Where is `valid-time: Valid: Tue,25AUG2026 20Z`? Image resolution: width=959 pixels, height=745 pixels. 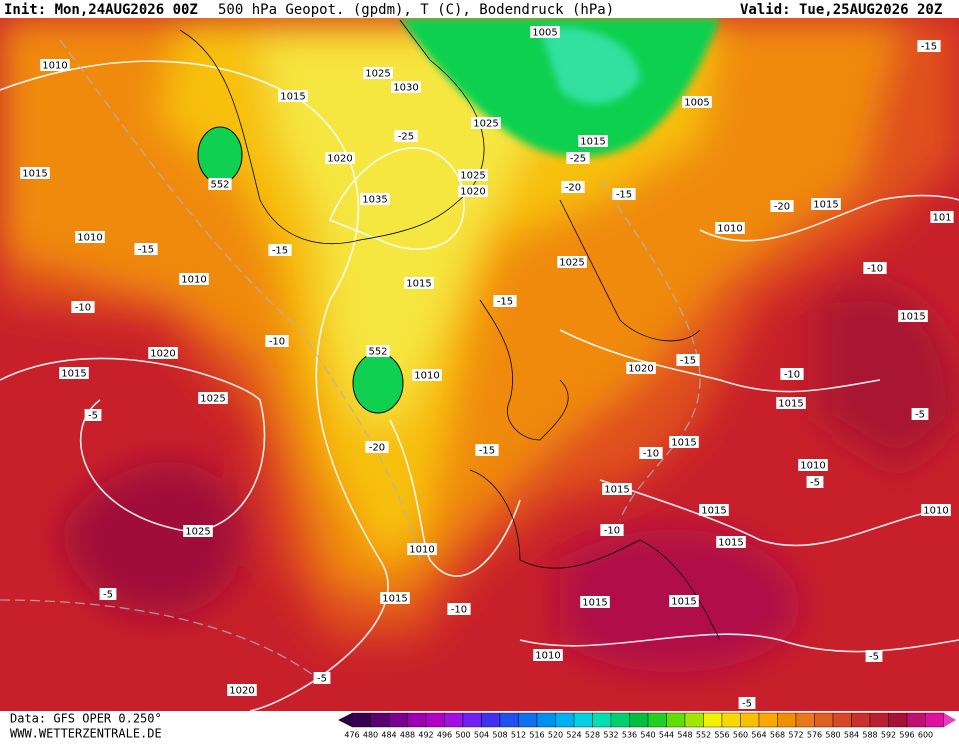 valid-time: Valid: Tue,25AUG2026 20Z is located at coordinates (841, 10).